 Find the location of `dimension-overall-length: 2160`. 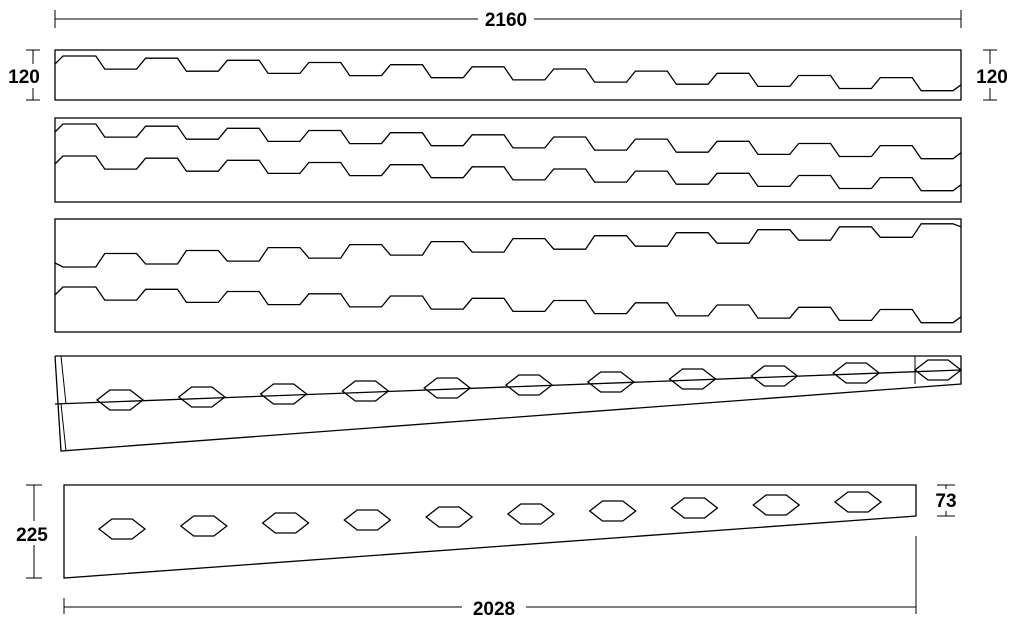

dimension-overall-length: 2160 is located at coordinates (508, 19).